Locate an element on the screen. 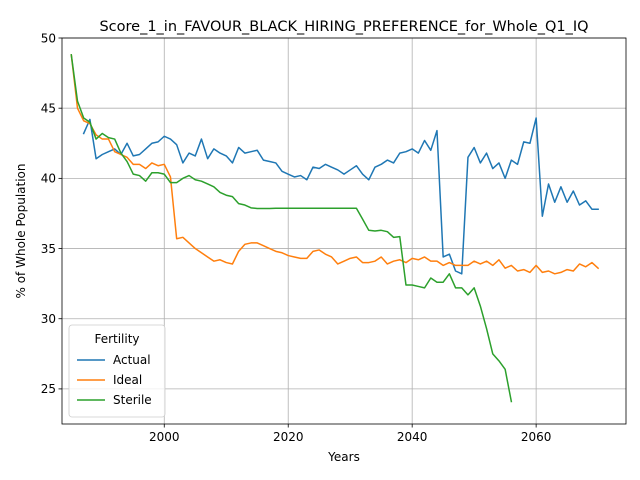 The height and width of the screenshot is (480, 640). legend: Fertility Actual Ideal Sterile is located at coordinates (117, 371).